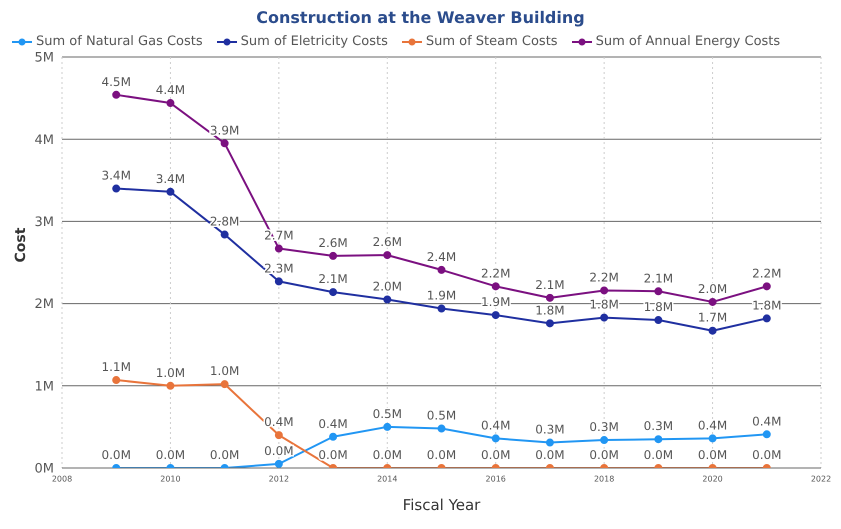  What do you see at coordinates (420, 18) in the screenshot?
I see `chart-title: Construction at the Weaver Building` at bounding box center [420, 18].